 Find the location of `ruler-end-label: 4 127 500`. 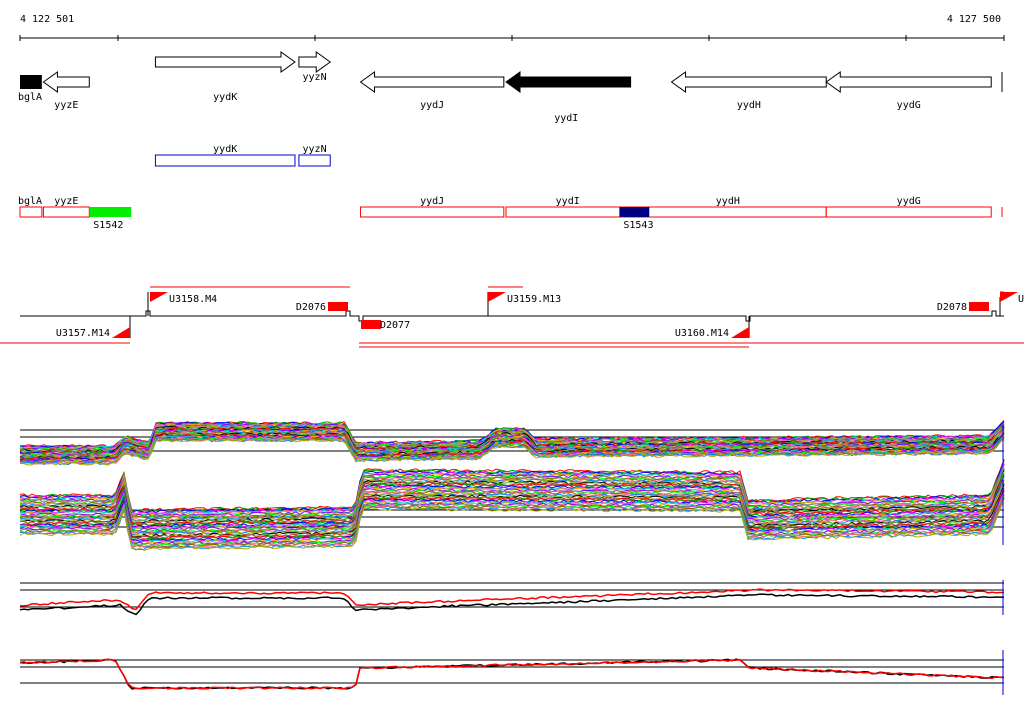

ruler-end-label: 4 127 500 is located at coordinates (974, 19).